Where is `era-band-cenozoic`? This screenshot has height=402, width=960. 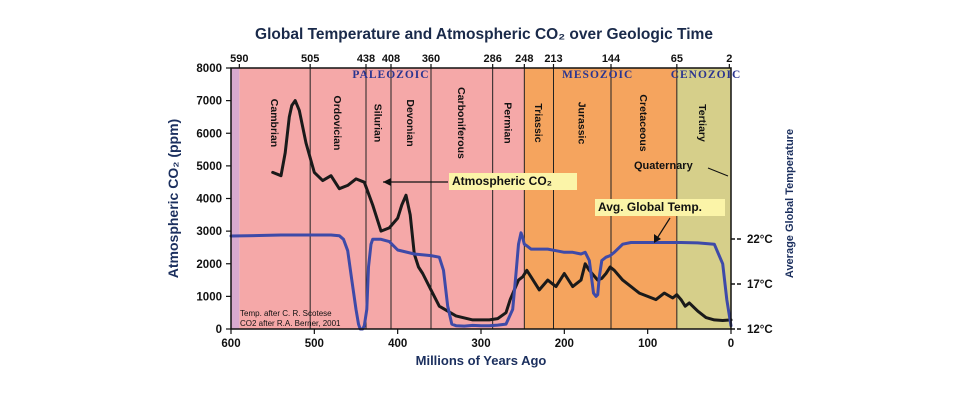 era-band-cenozoic is located at coordinates (703, 198).